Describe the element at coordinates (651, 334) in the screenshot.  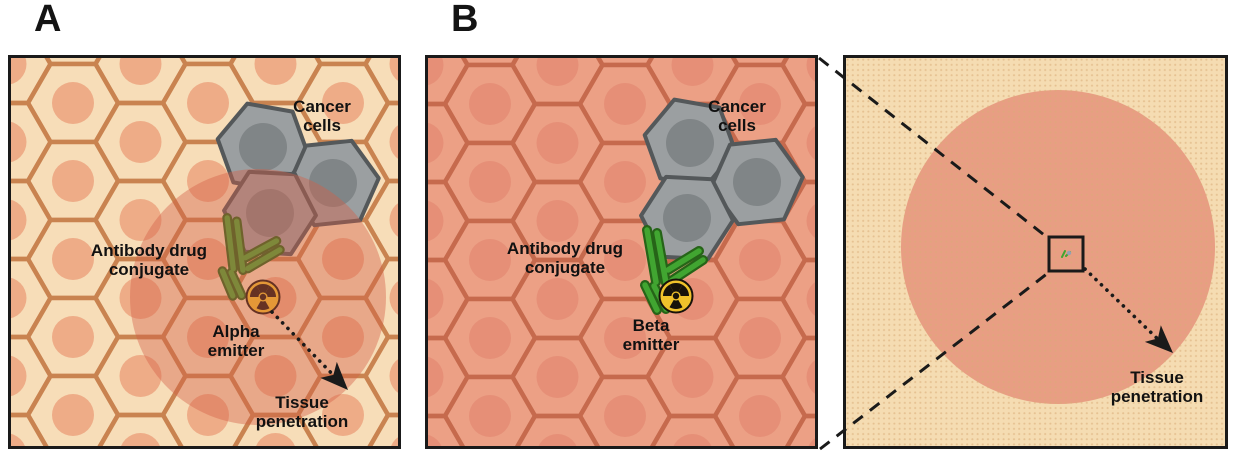
I see `beta-emitter-label: Beta emitter` at that location.